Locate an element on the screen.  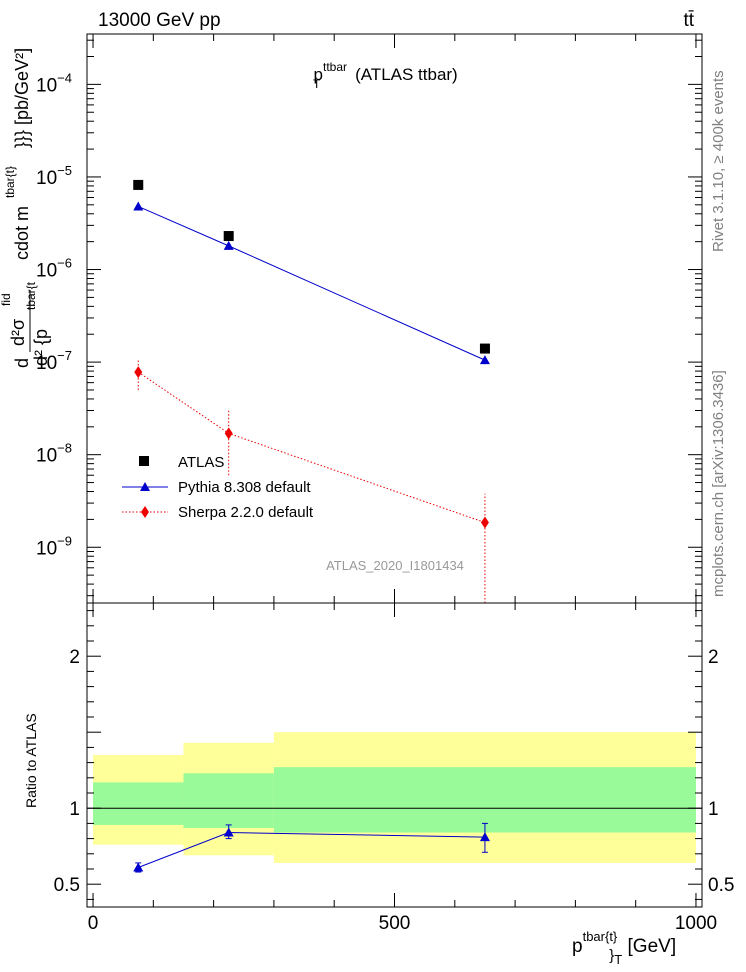
ylabel-sigma: d²σ is located at coordinates (18, 332).